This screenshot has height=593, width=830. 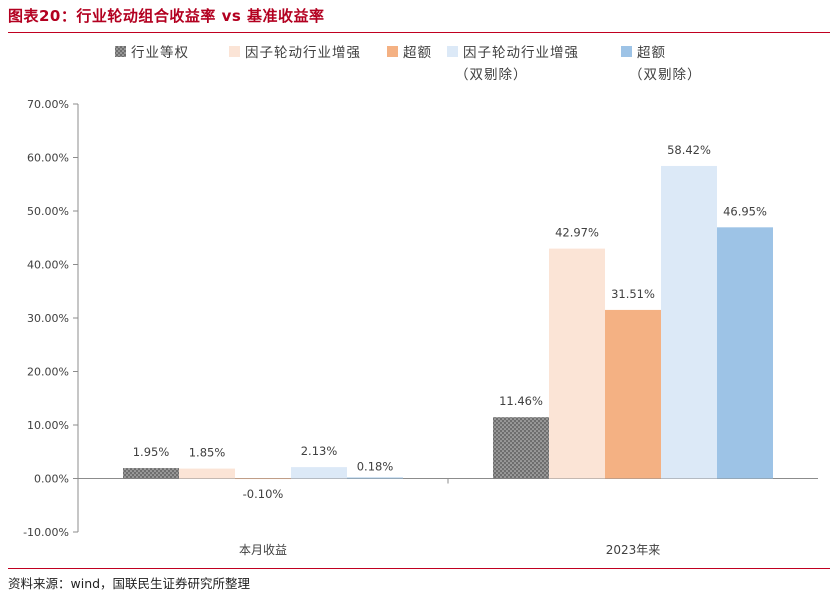 I want to click on data-label: 1.85%, so click(x=207, y=453).